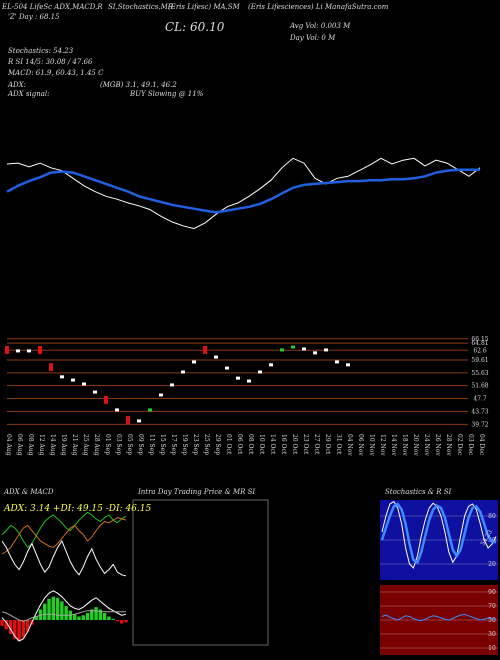 Image resolution: width=500 pixels, height=660 pixels. Describe the element at coordinates (349, 445) in the screenshot. I see `x-tick-label: 04 Nov` at that location.